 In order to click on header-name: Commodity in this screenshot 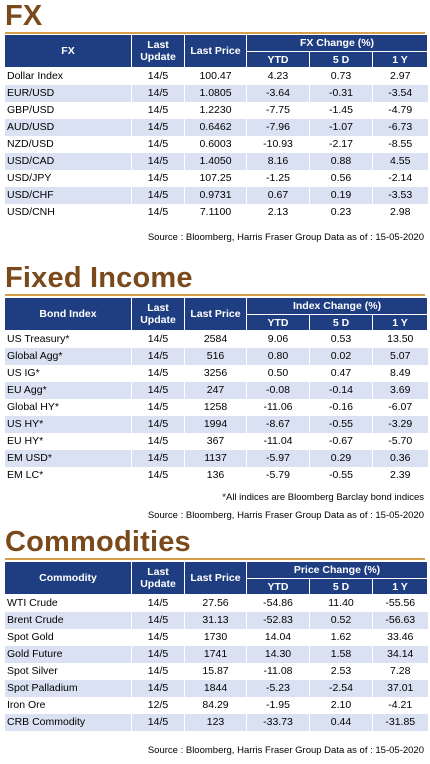, I will do `click(68, 578)`.